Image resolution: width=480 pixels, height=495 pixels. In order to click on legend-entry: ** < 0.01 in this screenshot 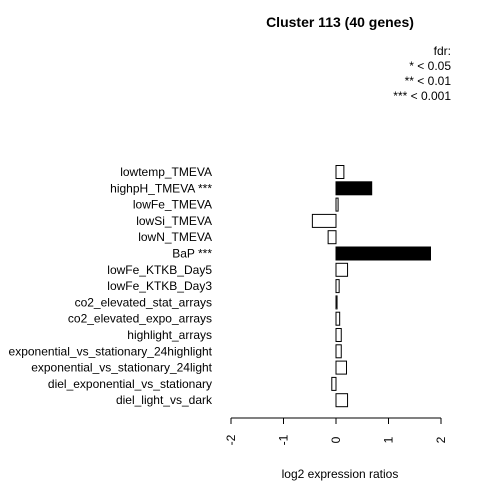, I will do `click(428, 81)`.